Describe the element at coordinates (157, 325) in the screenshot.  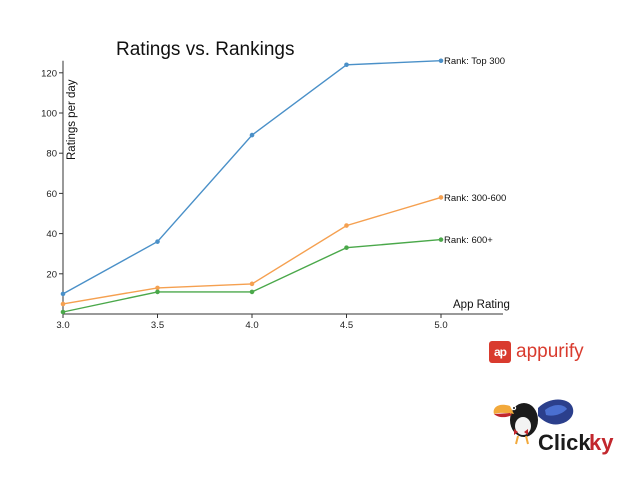
I see `x-tick-label: 3.5` at that location.